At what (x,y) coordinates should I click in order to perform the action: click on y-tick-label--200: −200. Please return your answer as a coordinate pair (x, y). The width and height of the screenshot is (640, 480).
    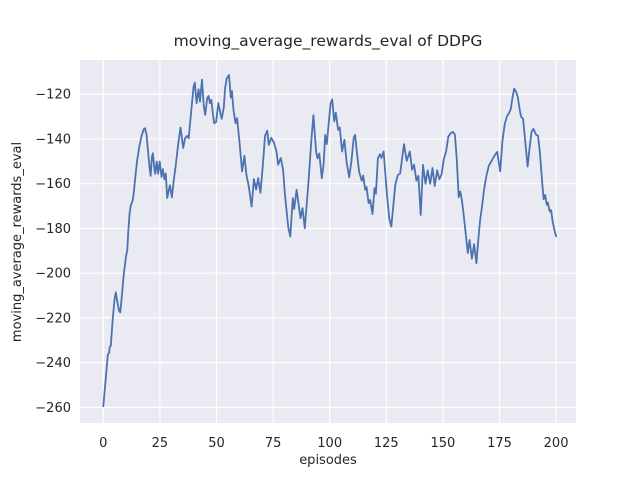
    Looking at the image, I should click on (53, 274).